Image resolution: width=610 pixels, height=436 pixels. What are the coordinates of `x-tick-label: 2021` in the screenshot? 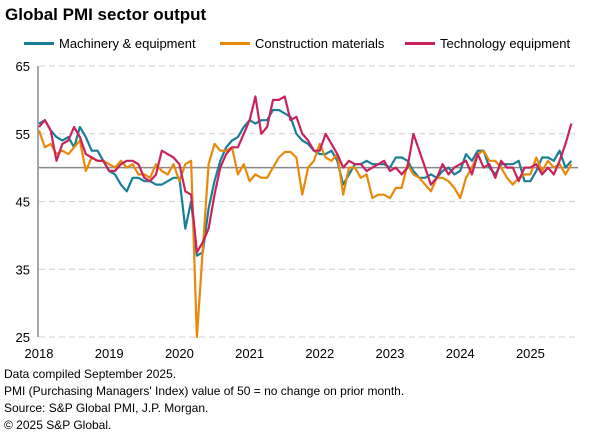 It's located at (249, 353).